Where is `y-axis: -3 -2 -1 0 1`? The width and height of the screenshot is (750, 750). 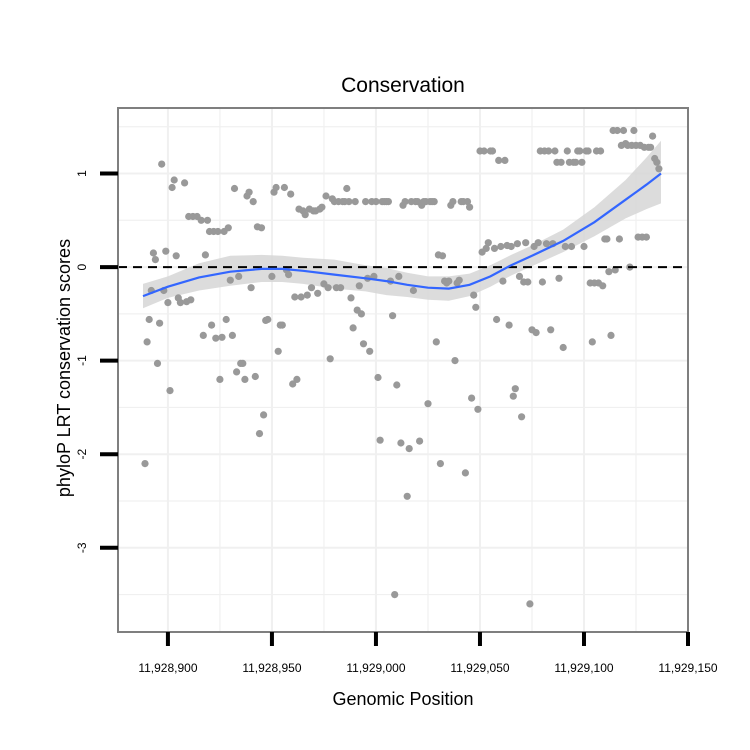 y-axis: -3 -2 -1 0 1 is located at coordinates (96, 361).